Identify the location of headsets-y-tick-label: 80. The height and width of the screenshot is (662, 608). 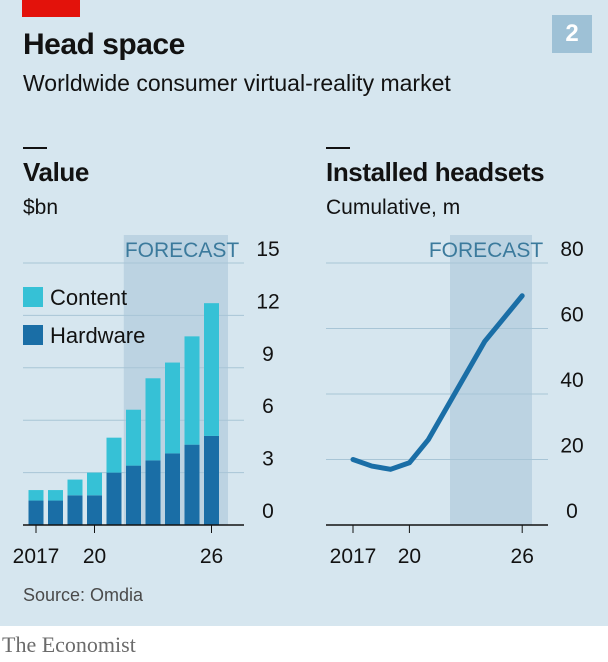
(571, 249).